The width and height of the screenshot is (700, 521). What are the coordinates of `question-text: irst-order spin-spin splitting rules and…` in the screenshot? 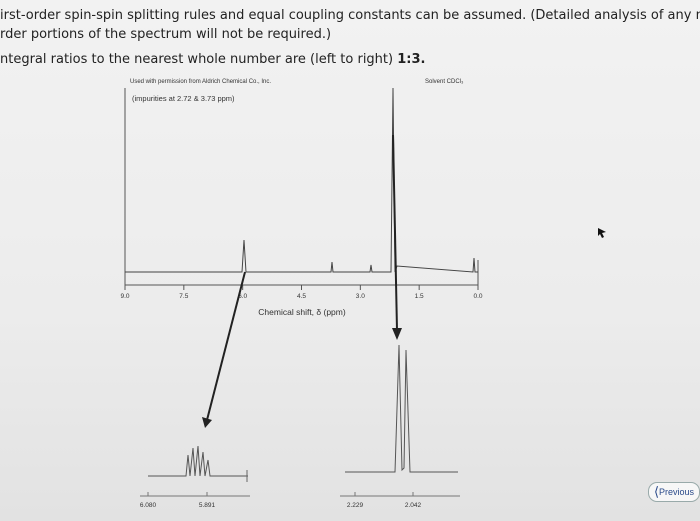 It's located at (350, 15).